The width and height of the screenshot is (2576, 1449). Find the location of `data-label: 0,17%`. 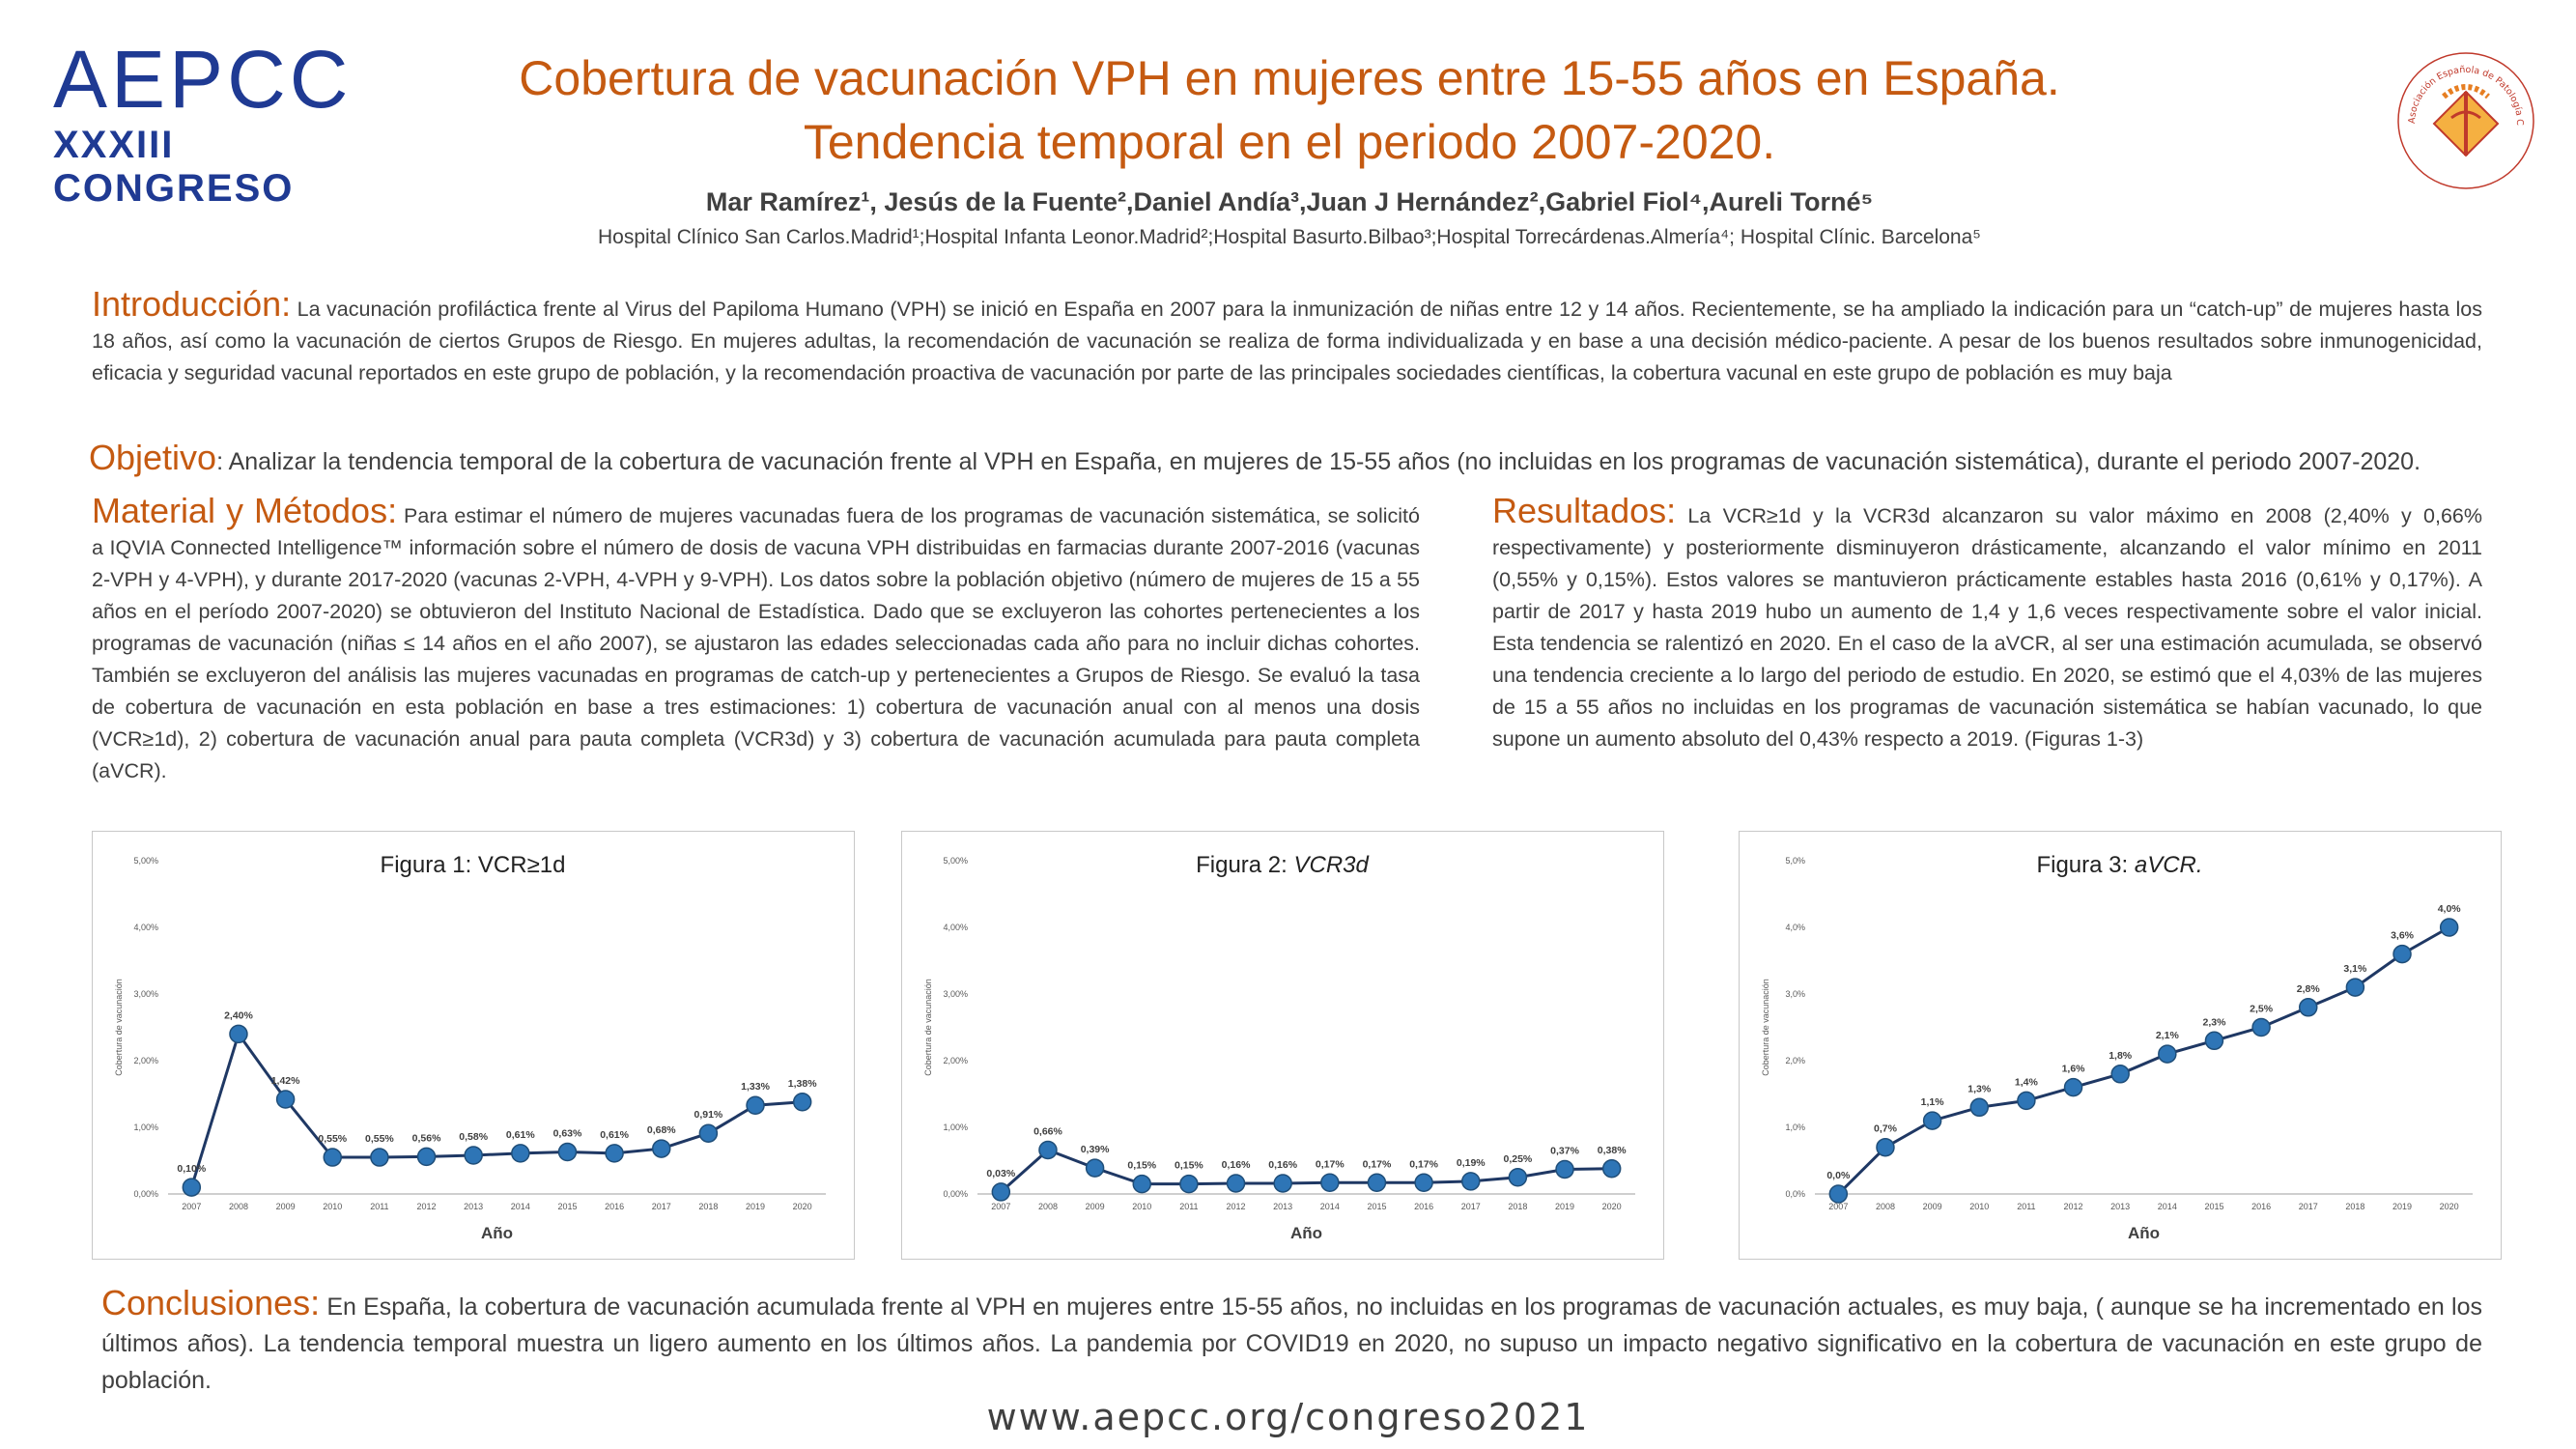

data-label: 0,17% is located at coordinates (1377, 1164).